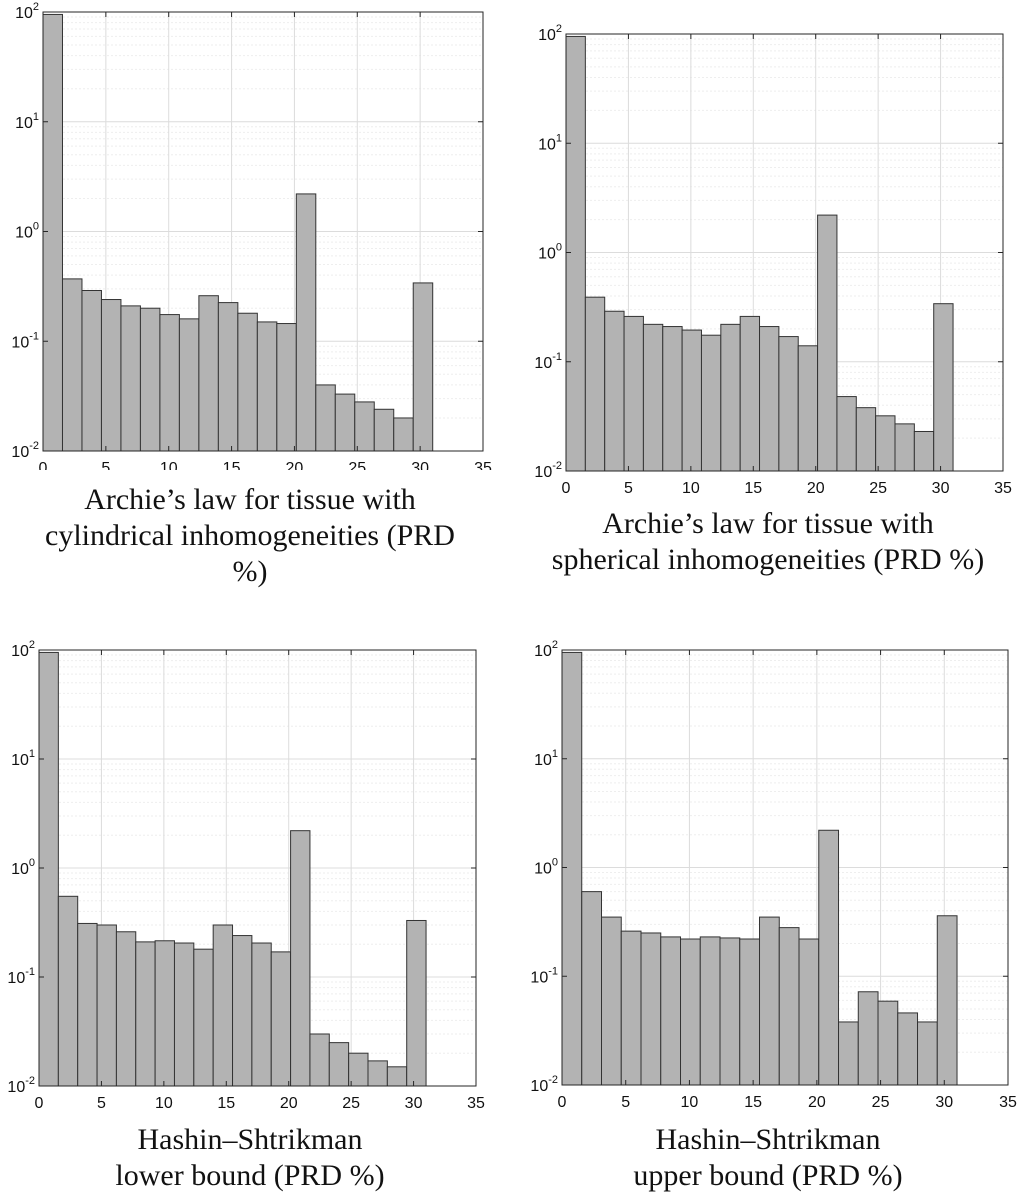 This screenshot has width=1024, height=1200. What do you see at coordinates (768, 1158) in the screenshot?
I see `histogram-caption-4: Hashin–Shtrikman upper bound (PRD %)` at bounding box center [768, 1158].